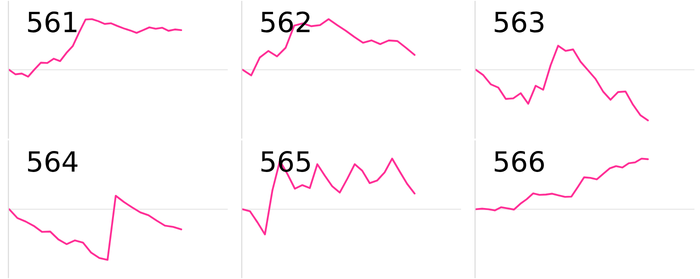 This screenshot has height=279, width=700. What do you see at coordinates (285, 21) in the screenshot?
I see `chart-title: 562` at bounding box center [285, 21].